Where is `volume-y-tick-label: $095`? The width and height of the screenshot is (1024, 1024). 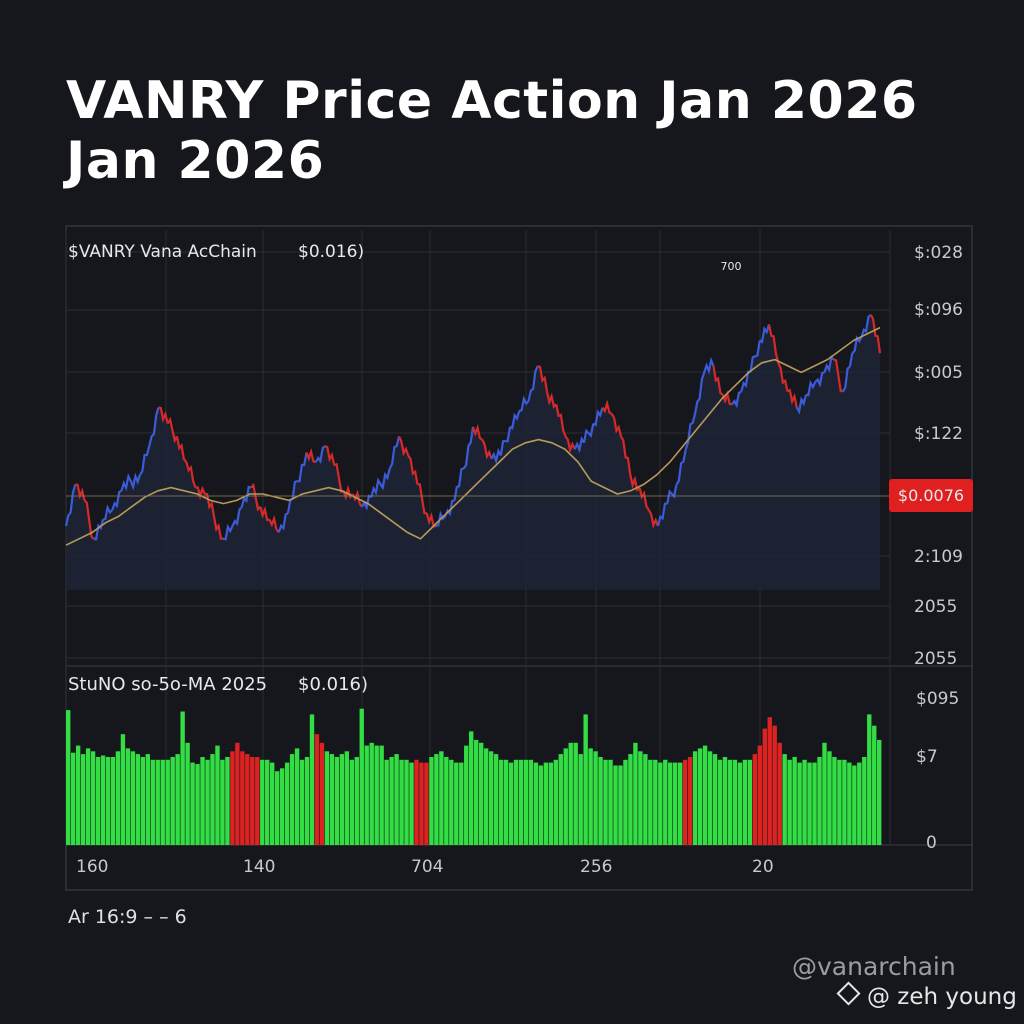 volume-y-tick-label: $095 is located at coordinates (937, 699).